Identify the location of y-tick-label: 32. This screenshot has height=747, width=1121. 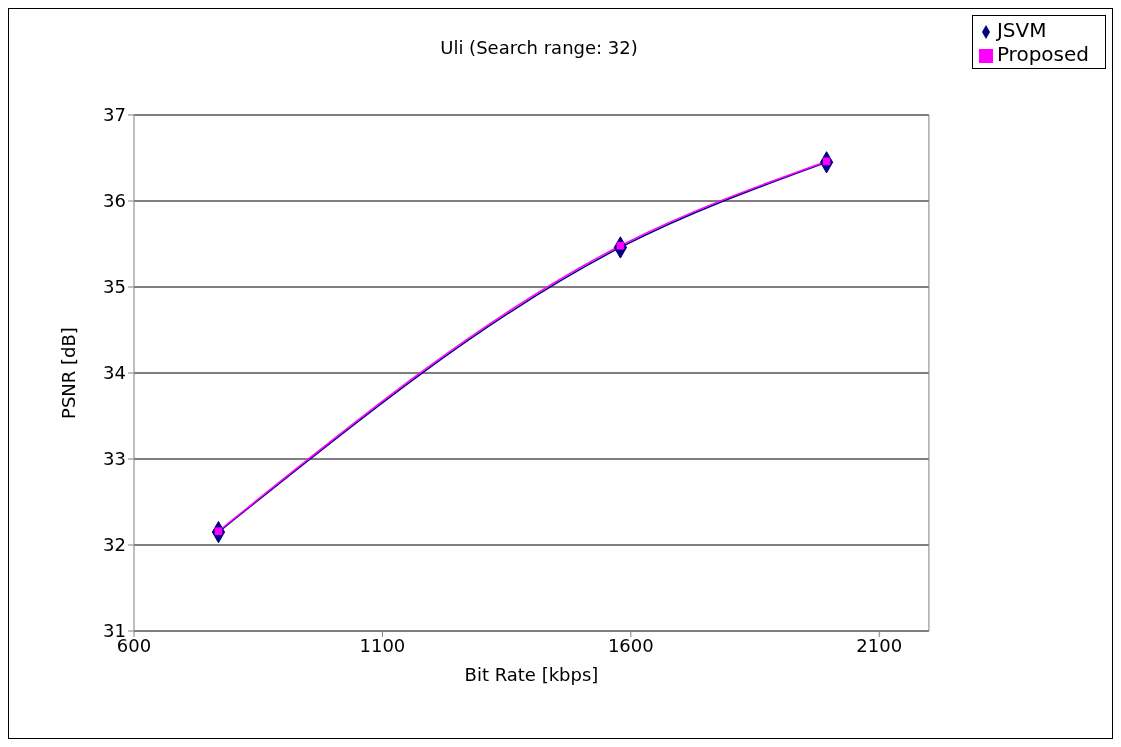
(114, 545).